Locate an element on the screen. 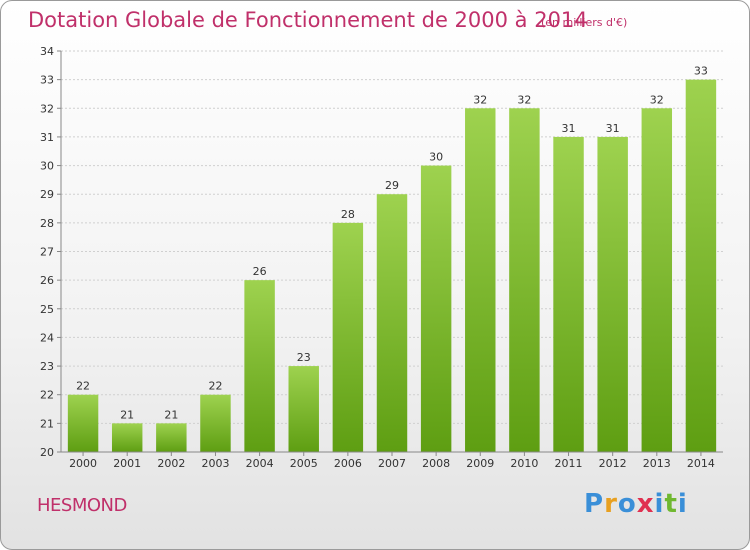  data-label-2005: 23 is located at coordinates (304, 357).